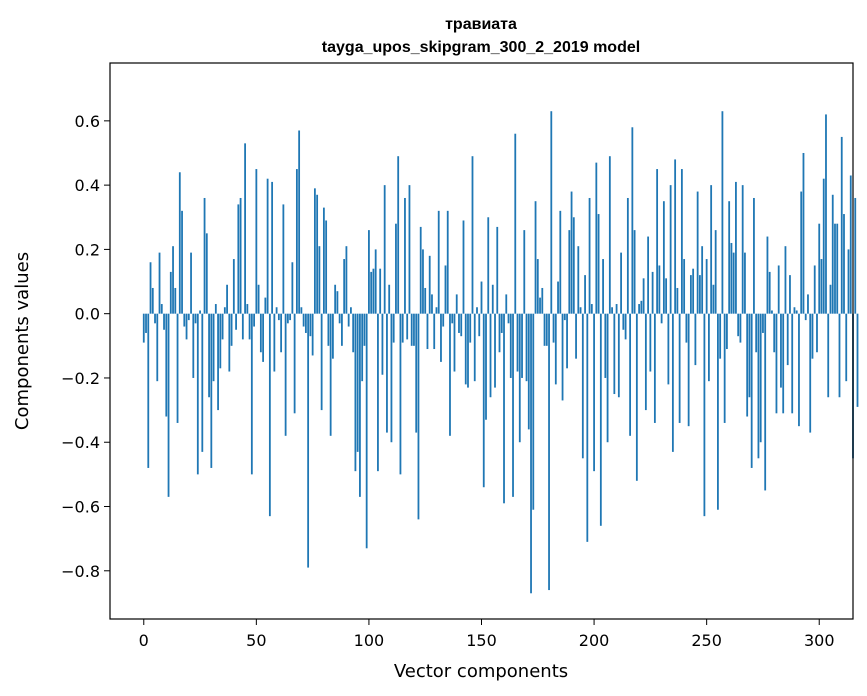  Describe the element at coordinates (80, 571) in the screenshot. I see `y-tick-label: −0.8` at that location.